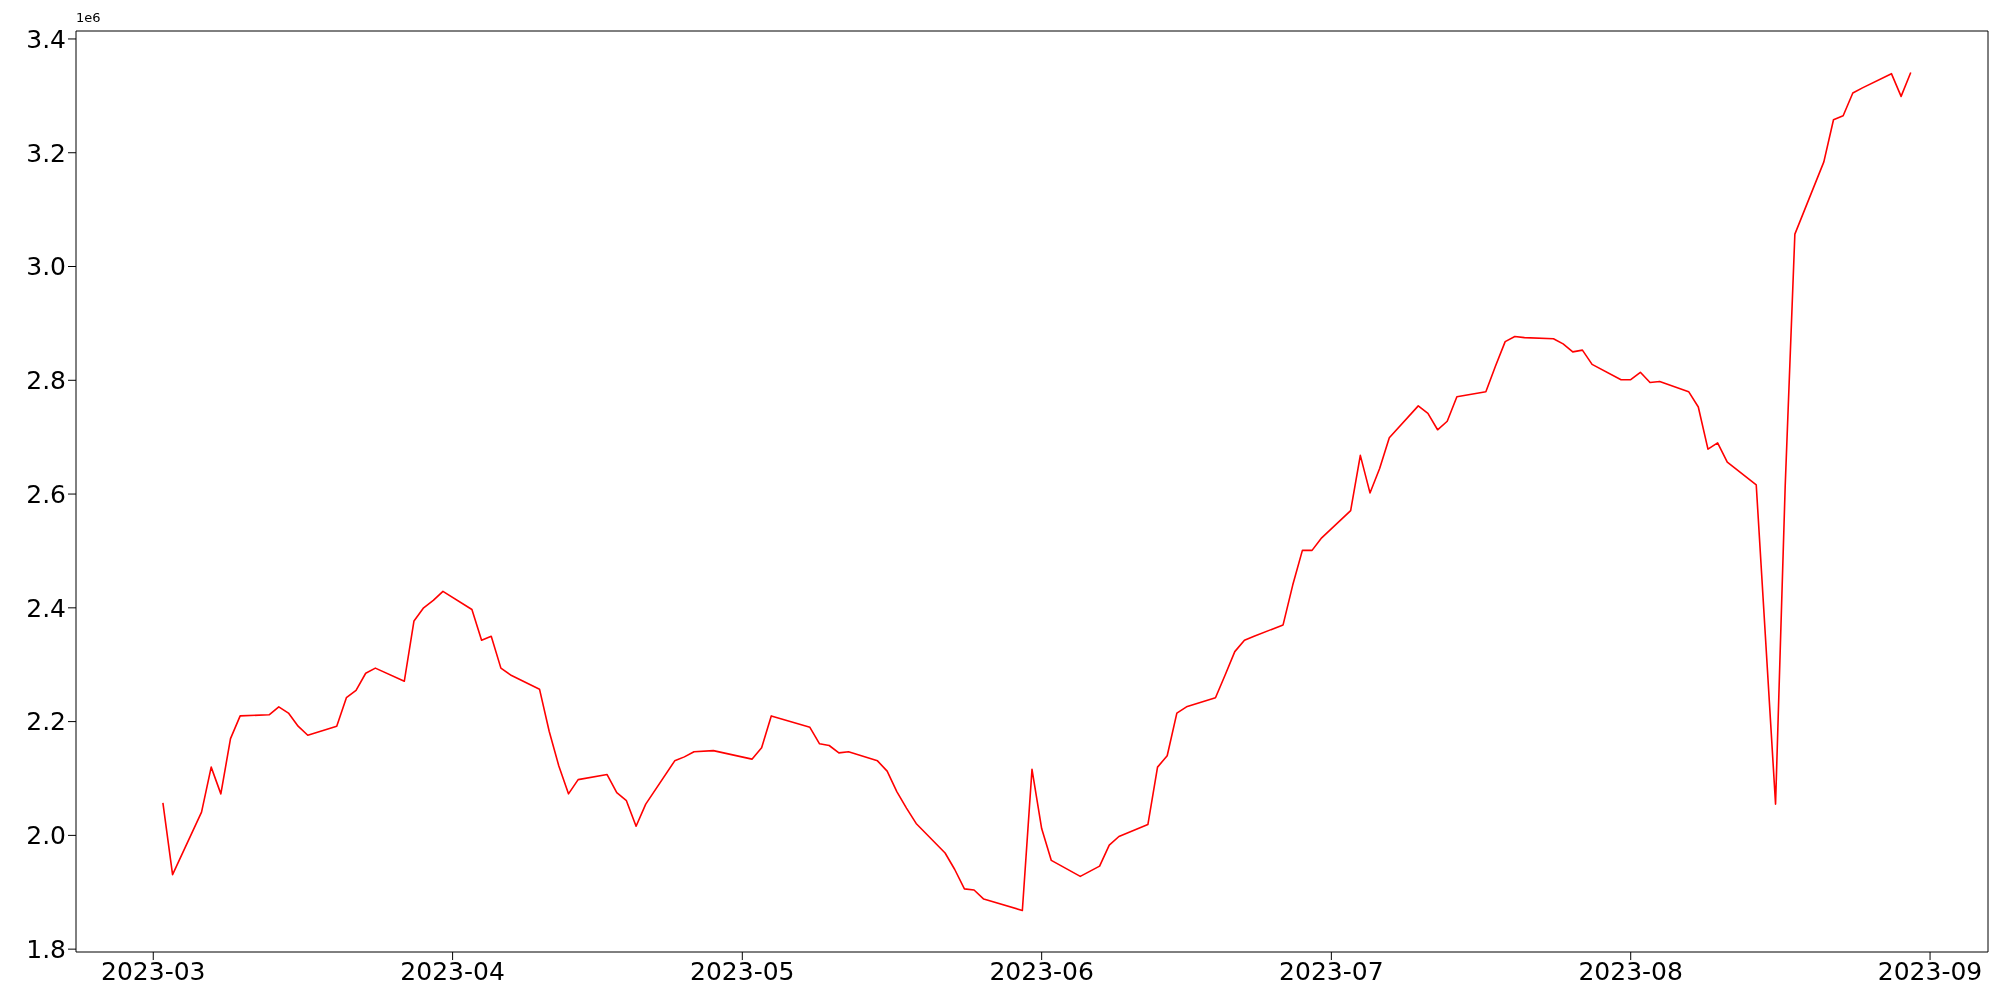  I want to click on y-tick-label: 2.2, so click(46, 722).